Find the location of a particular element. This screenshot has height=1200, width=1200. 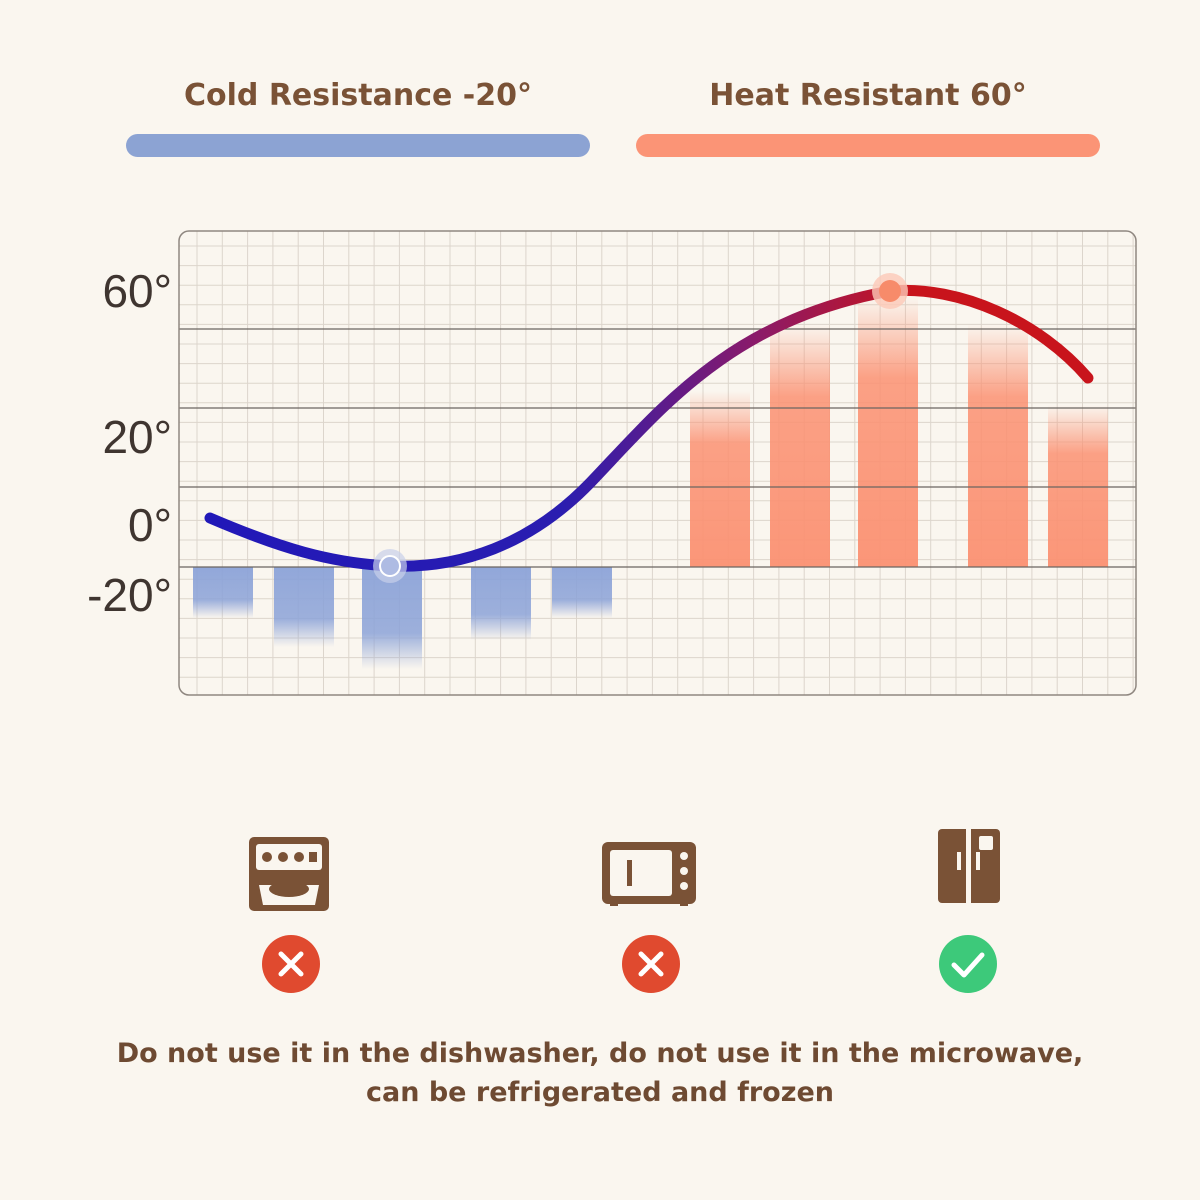

caption-line-2: can be refrigerated and frozen is located at coordinates (600, 1092).